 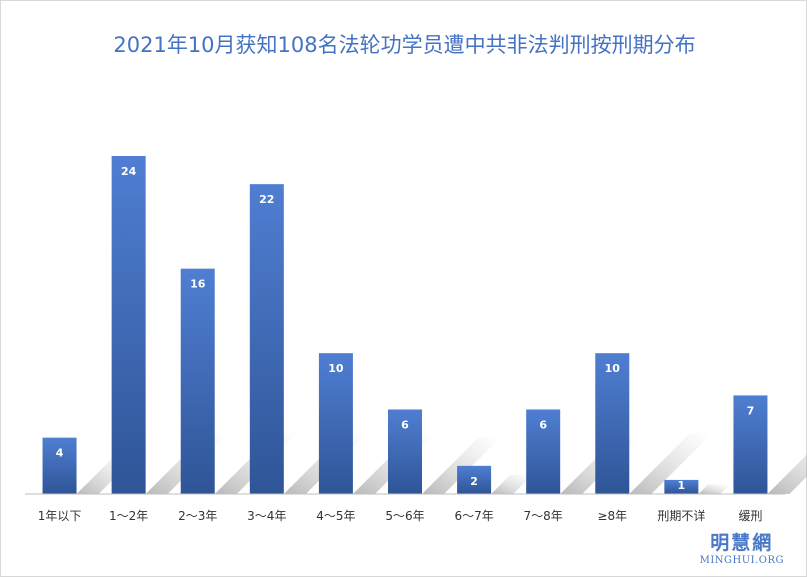 I want to click on data-label-4: 10, so click(x=336, y=368).